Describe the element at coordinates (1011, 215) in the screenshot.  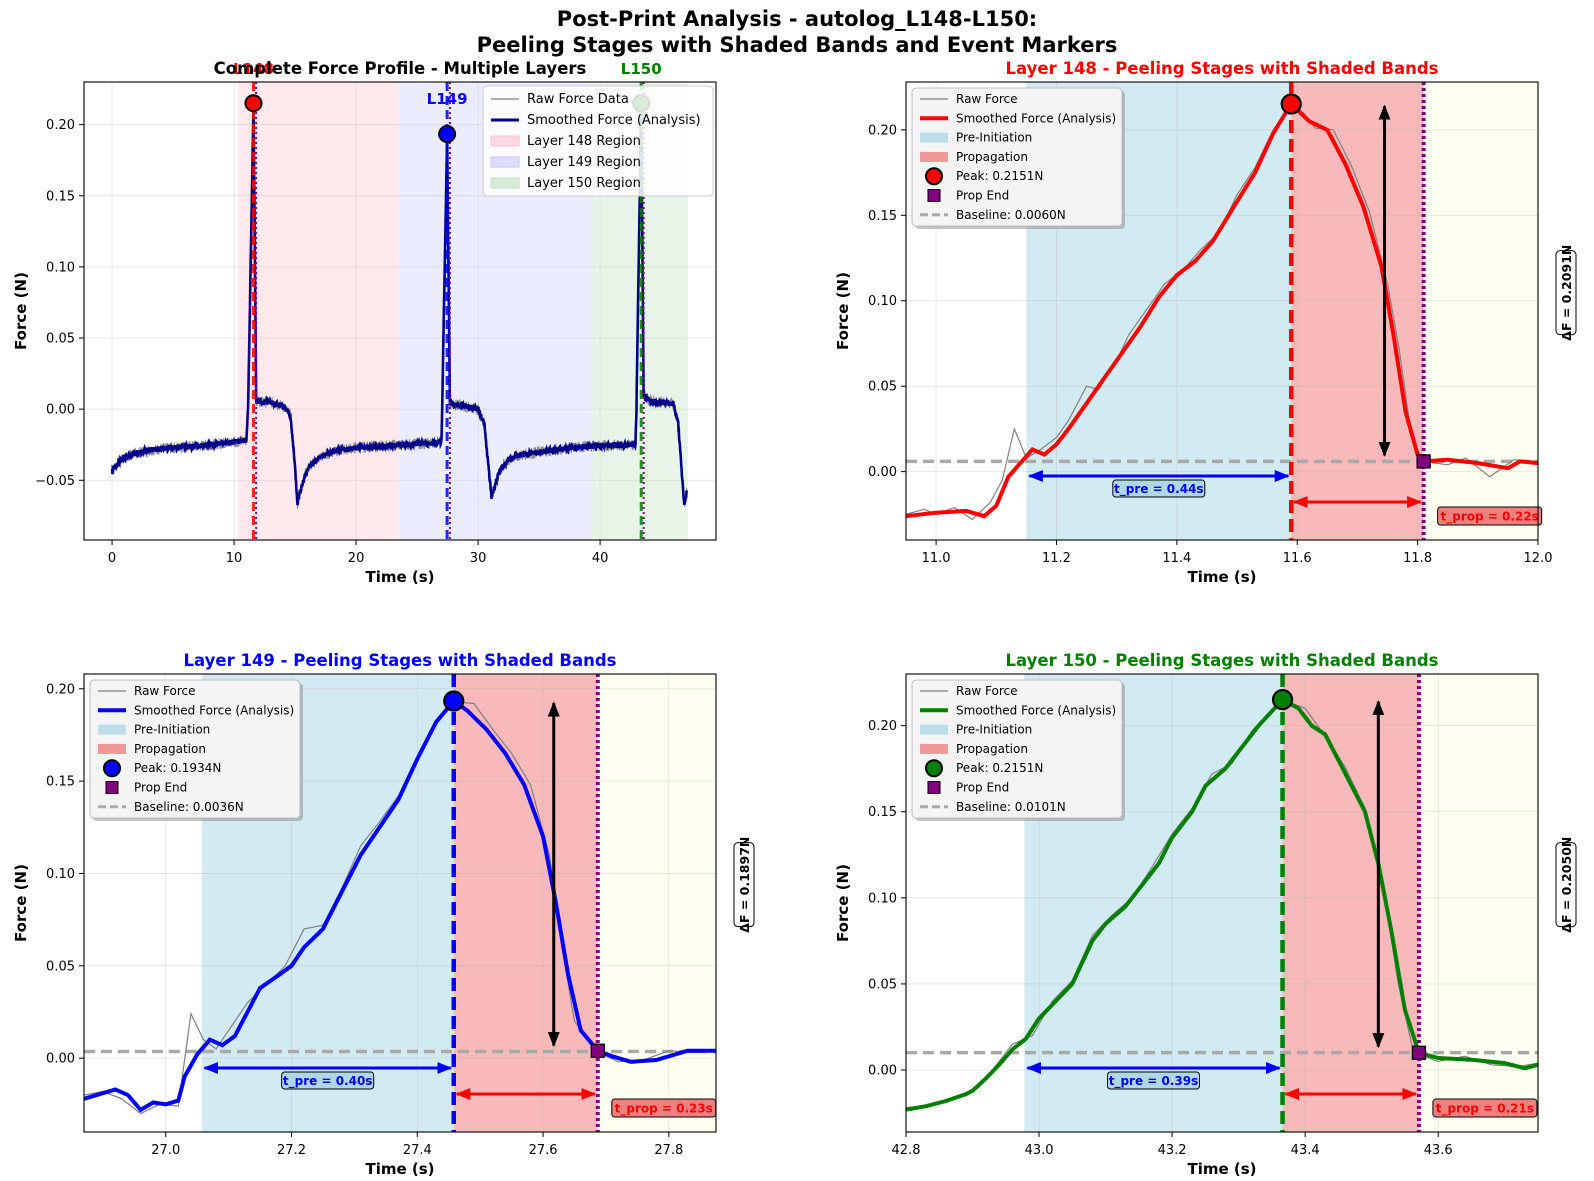
I see `legend-entry: Baseline: 0.0060N` at that location.